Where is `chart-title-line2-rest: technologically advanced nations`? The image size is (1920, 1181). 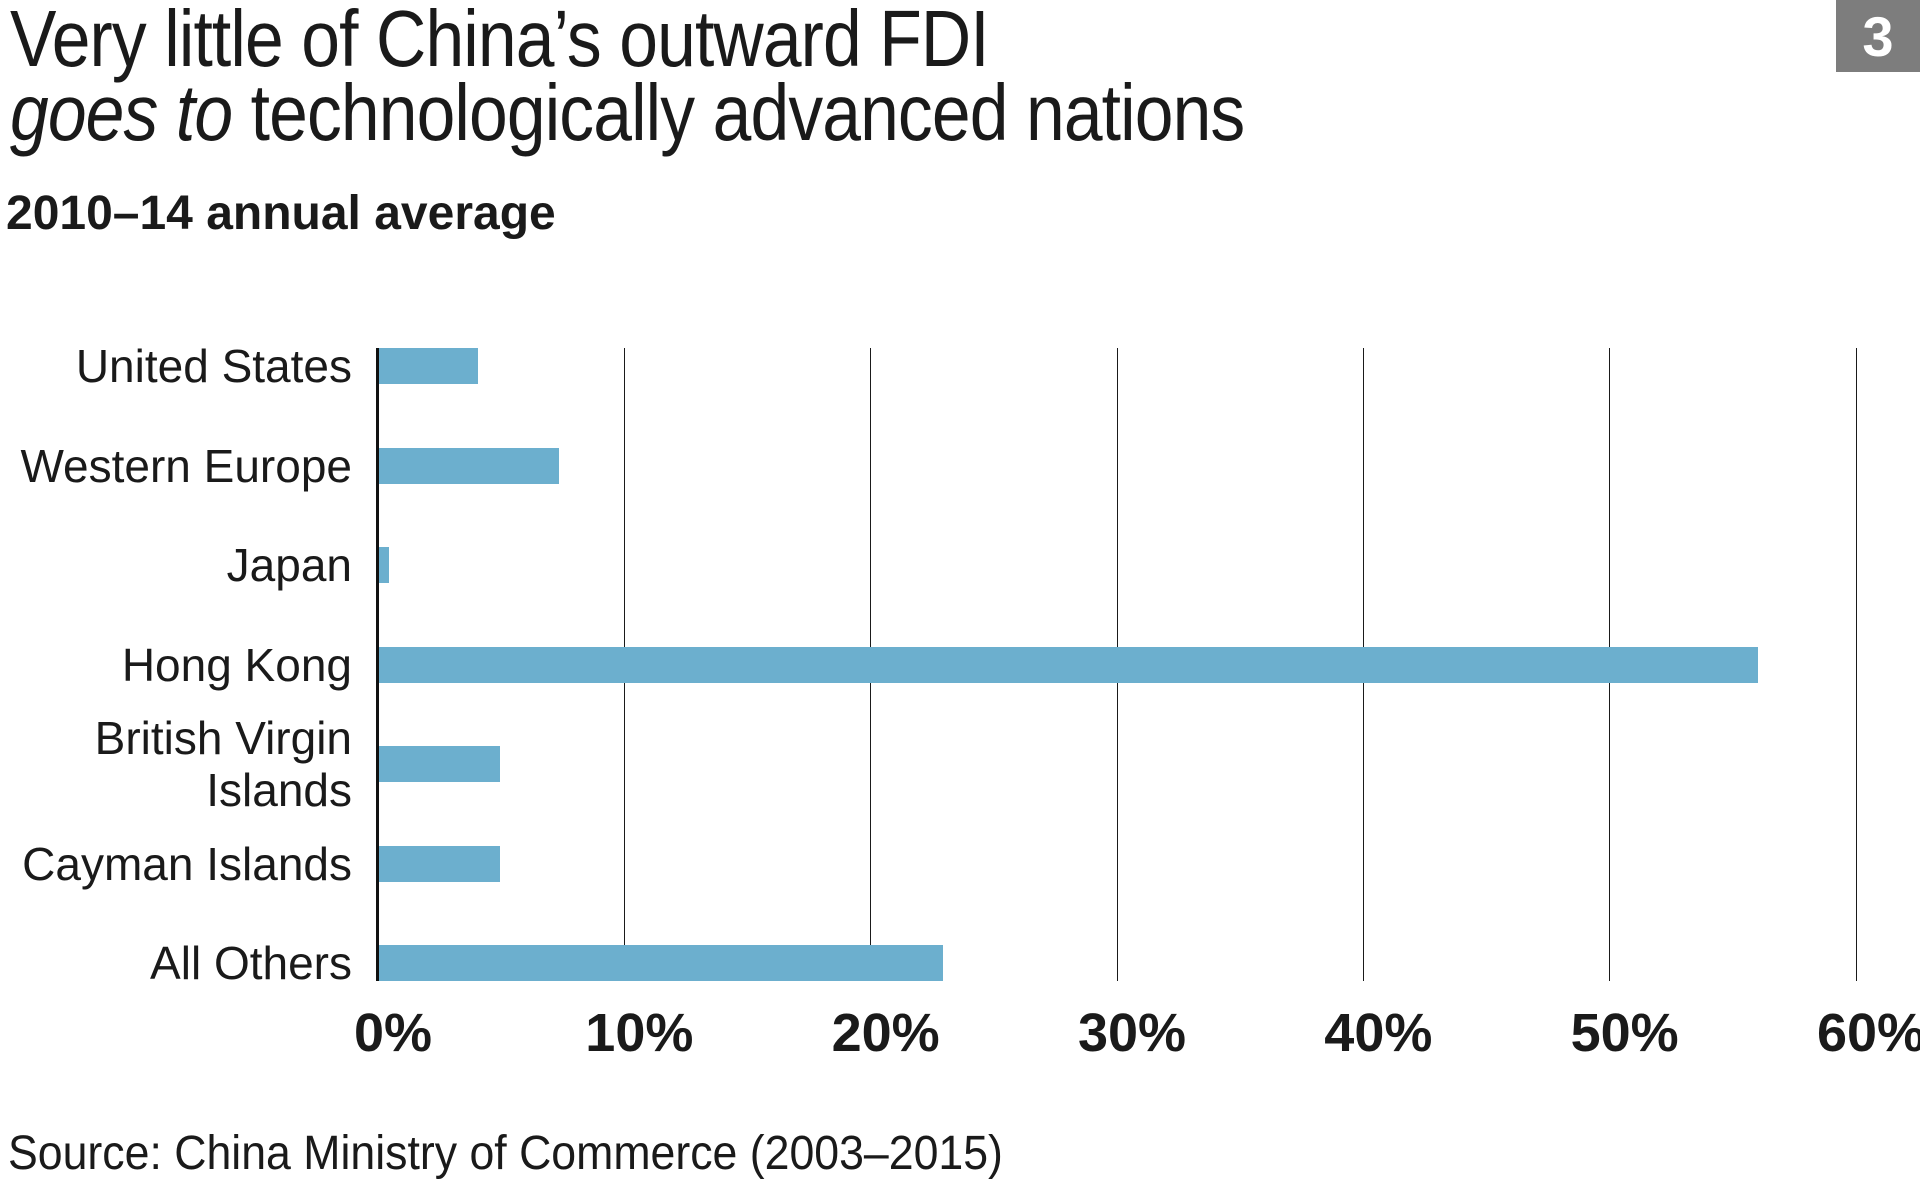 chart-title-line2-rest: technologically advanced nations is located at coordinates (739, 112).